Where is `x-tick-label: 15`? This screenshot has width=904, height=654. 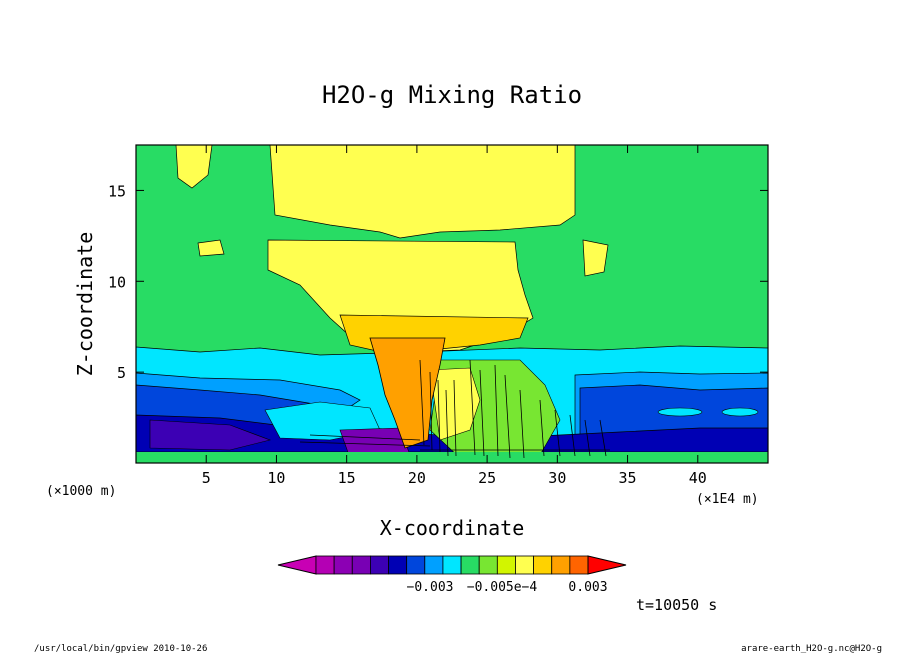
x-tick-label: 15 is located at coordinates (347, 478).